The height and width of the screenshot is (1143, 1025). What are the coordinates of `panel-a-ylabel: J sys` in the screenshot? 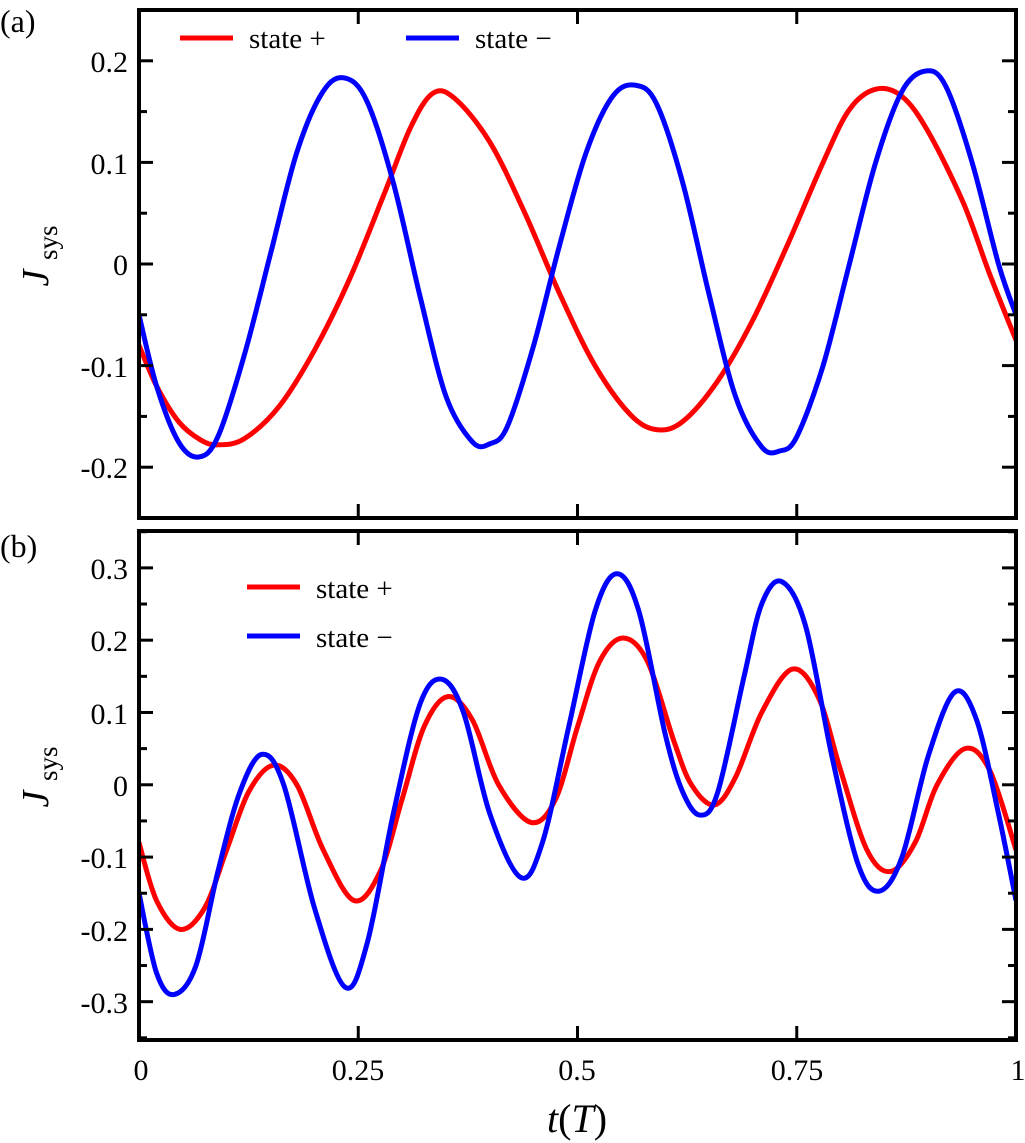 It's located at (39, 255).